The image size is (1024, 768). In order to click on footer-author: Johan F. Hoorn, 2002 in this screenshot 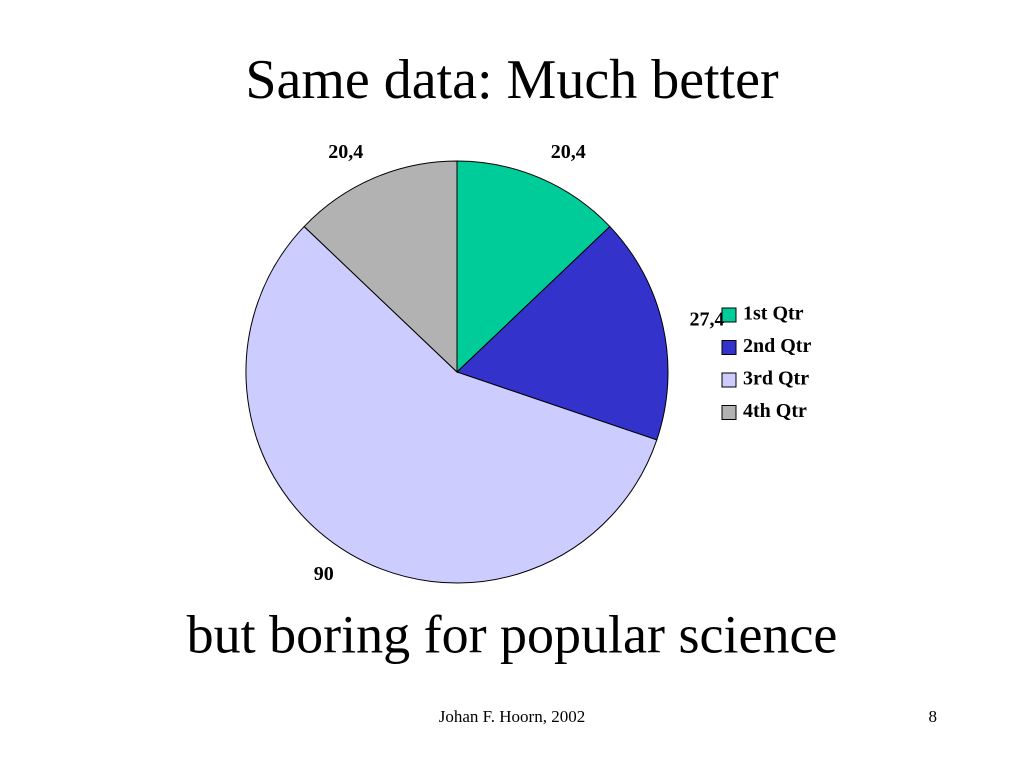, I will do `click(512, 716)`.